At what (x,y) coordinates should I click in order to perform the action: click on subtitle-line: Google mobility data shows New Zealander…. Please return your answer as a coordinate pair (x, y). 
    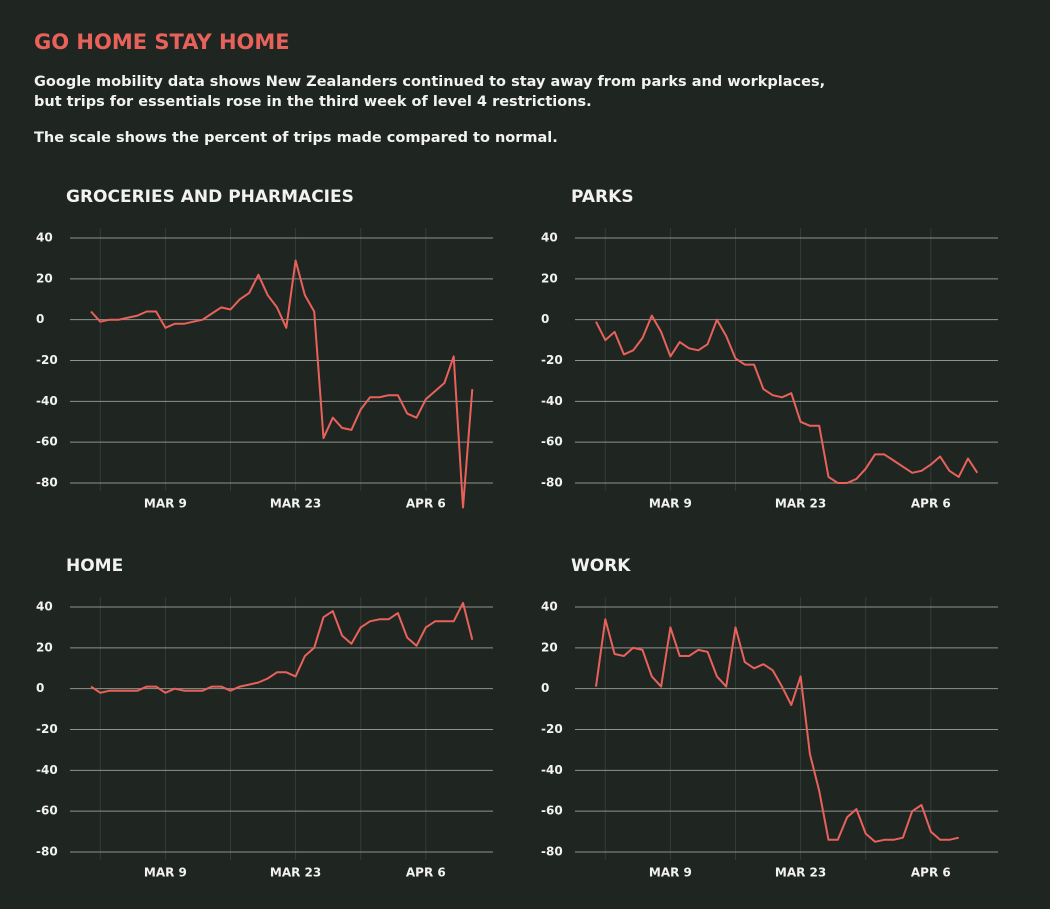
    Looking at the image, I should click on (430, 82).